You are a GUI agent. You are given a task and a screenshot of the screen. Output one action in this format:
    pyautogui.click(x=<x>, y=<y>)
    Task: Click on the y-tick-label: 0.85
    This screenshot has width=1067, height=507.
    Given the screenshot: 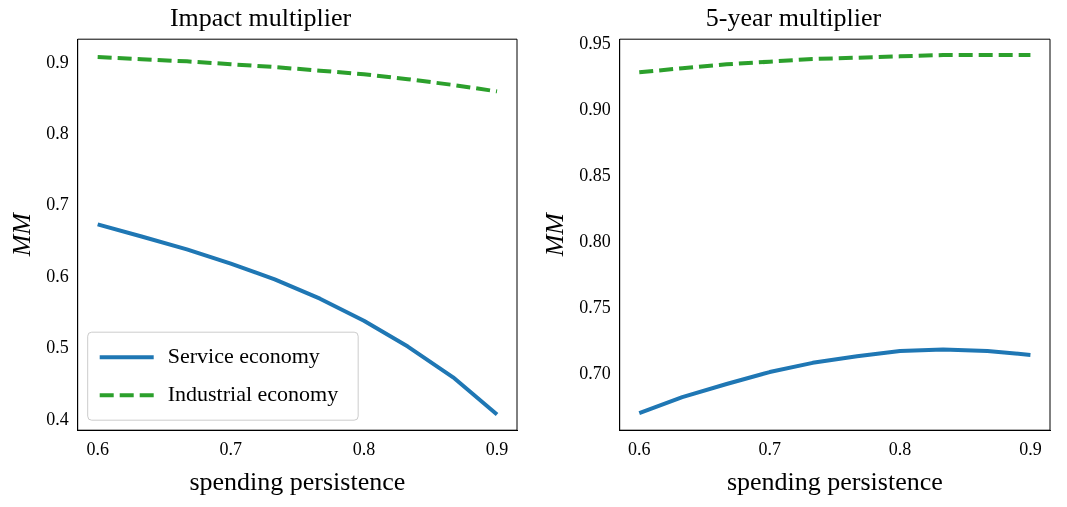 What is the action you would take?
    pyautogui.click(x=595, y=175)
    